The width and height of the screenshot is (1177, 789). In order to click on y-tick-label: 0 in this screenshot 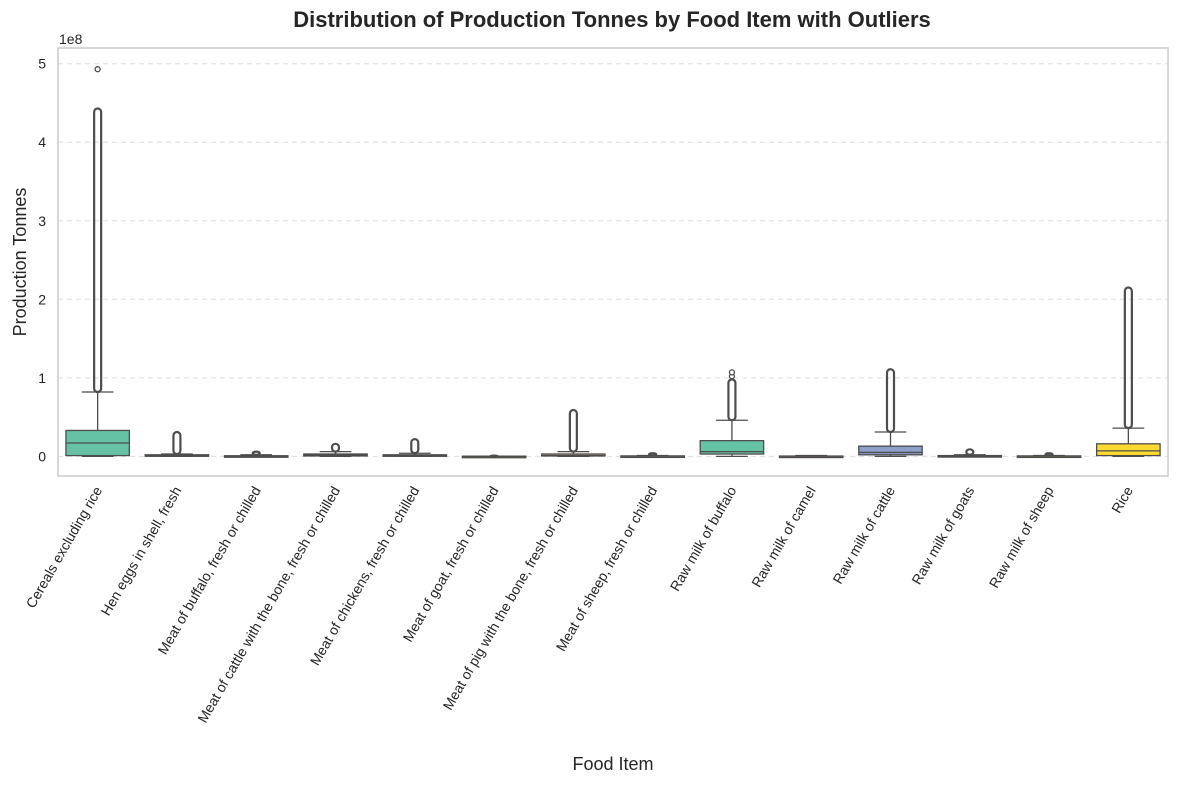, I will do `click(42, 456)`.